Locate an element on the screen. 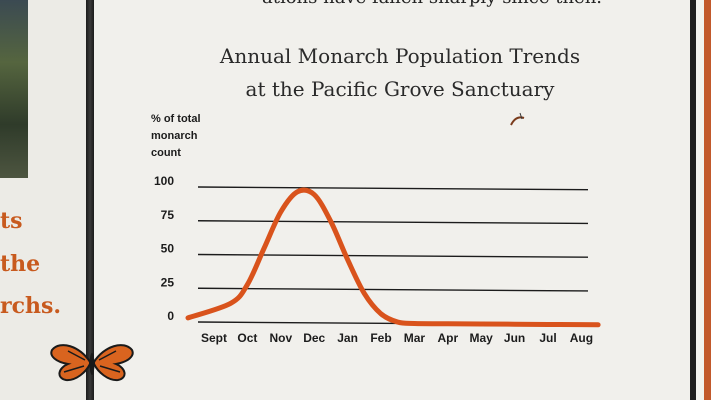 The image size is (711, 400). y-axis-label: monarch is located at coordinates (174, 136).